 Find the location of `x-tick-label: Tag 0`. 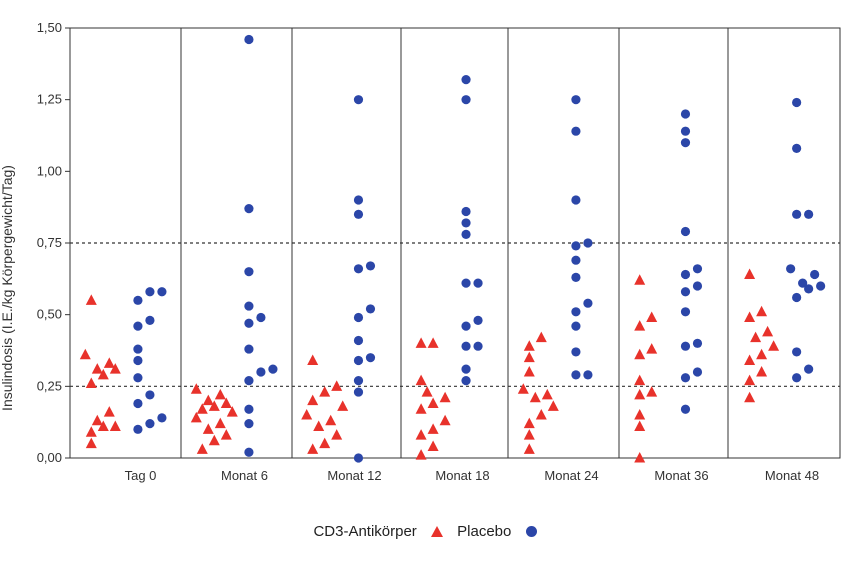

x-tick-label: Tag 0 is located at coordinates (141, 475).